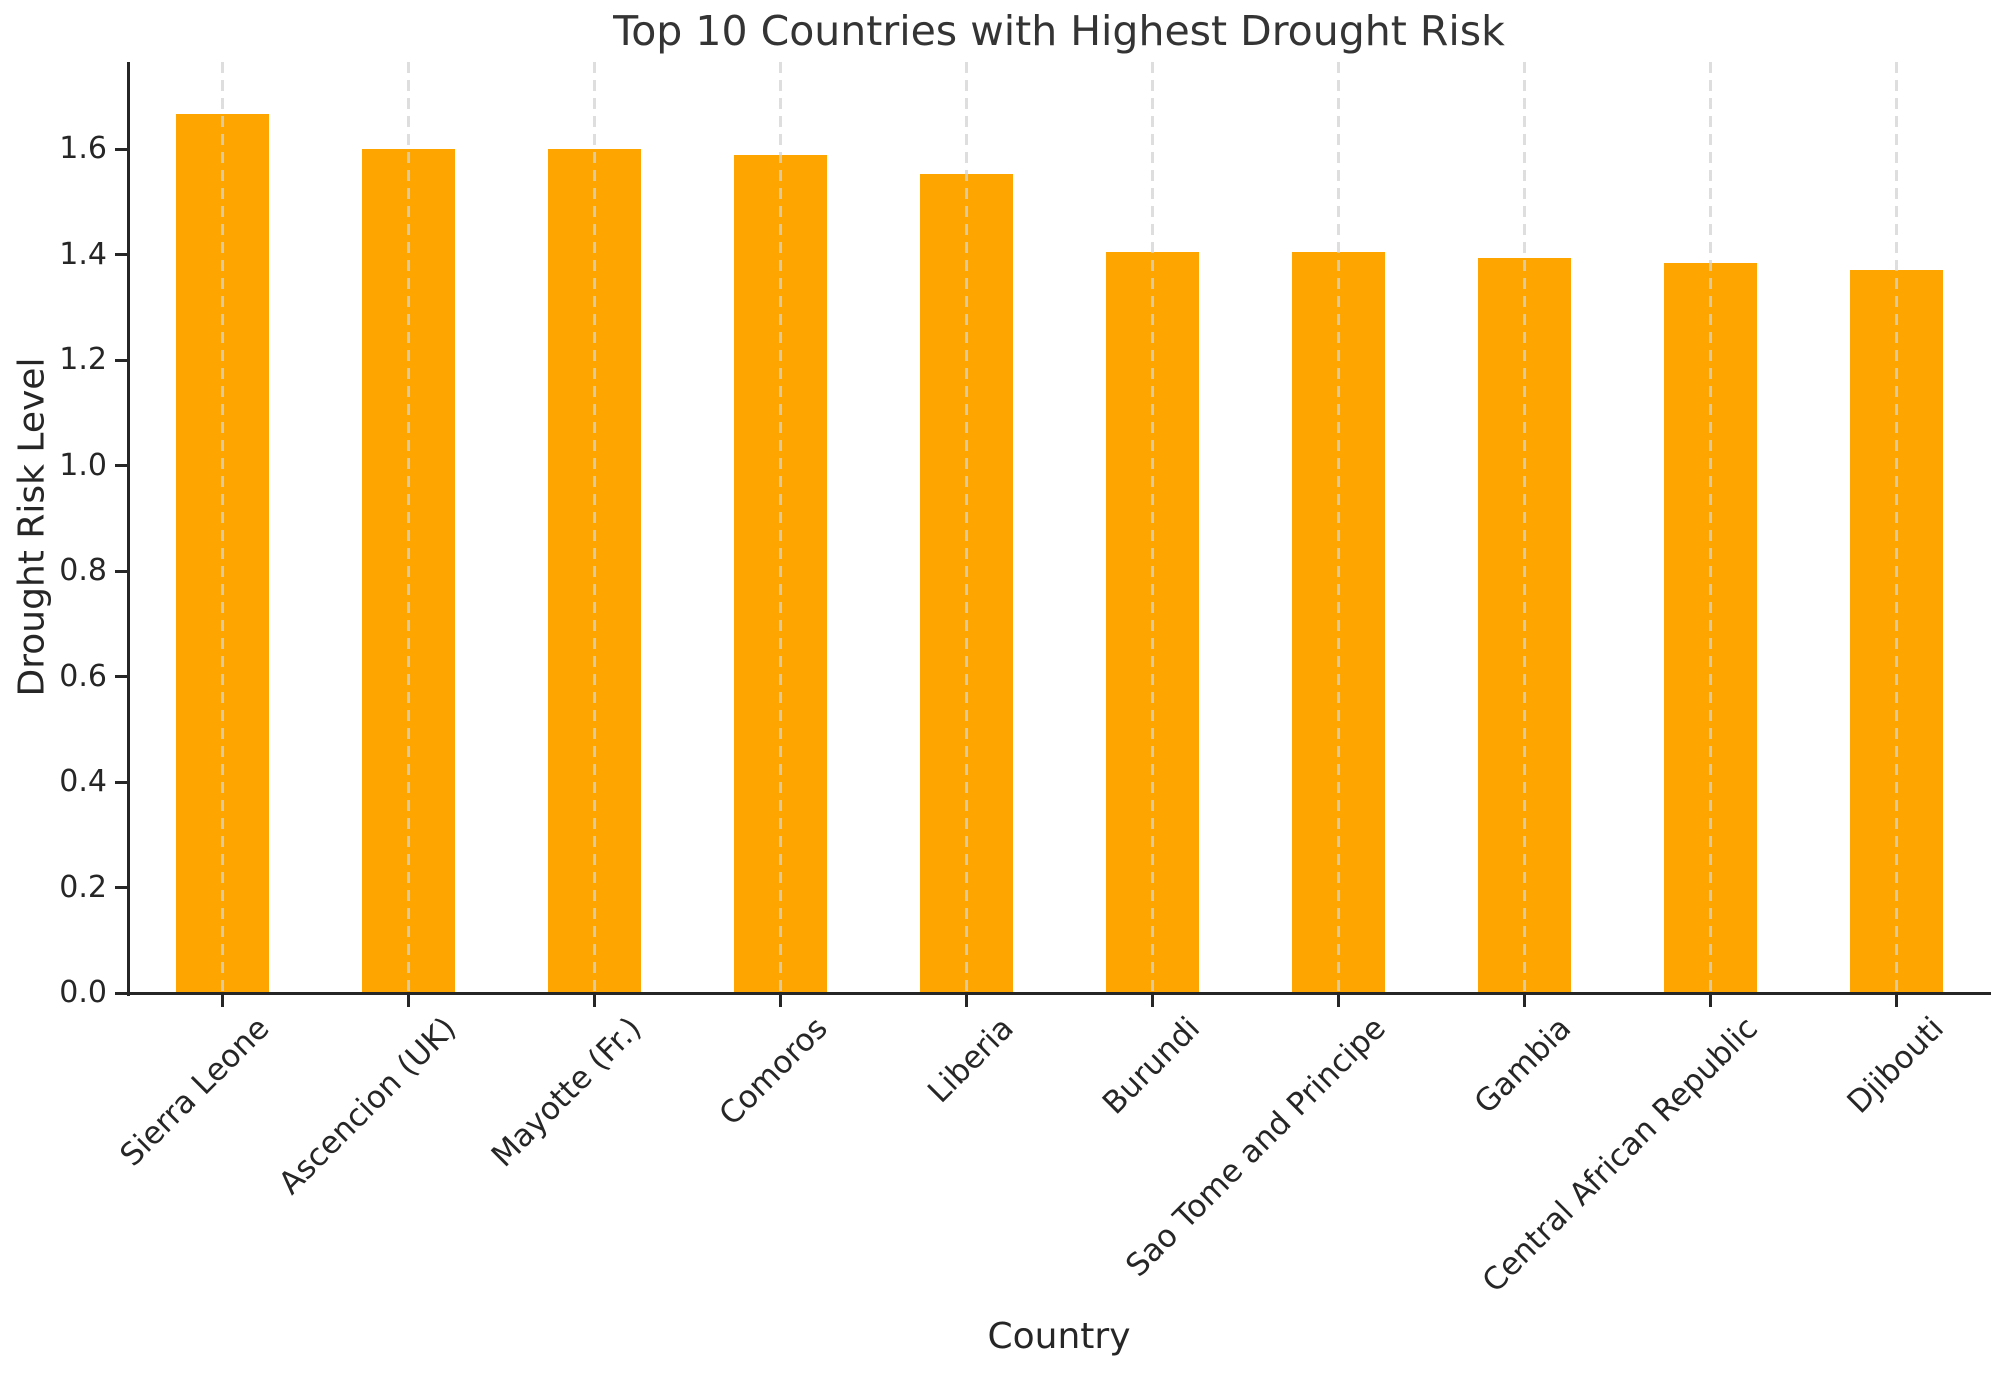 The height and width of the screenshot is (1375, 2007). I want to click on y-tick-label: 0.4, so click(83, 781).